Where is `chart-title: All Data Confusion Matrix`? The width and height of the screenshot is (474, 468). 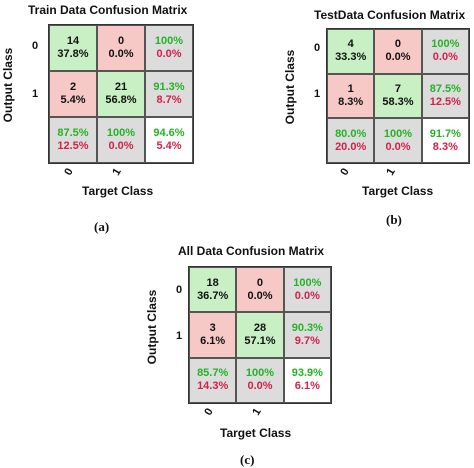
chart-title: All Data Confusion Matrix is located at coordinates (251, 251).